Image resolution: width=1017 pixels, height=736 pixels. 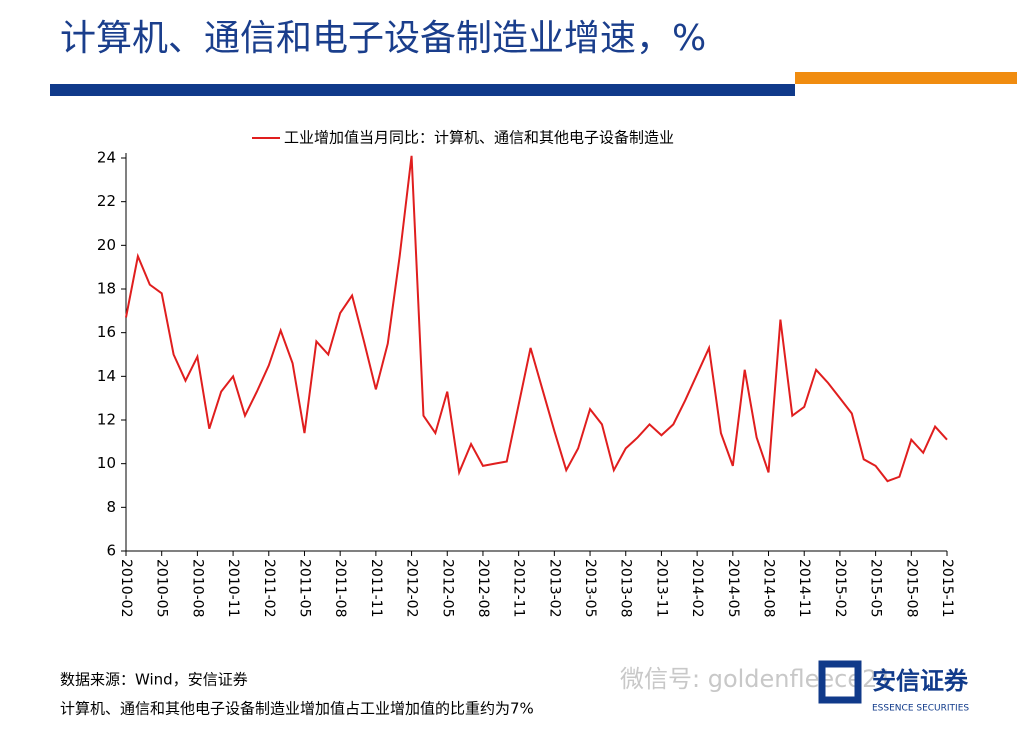 I want to click on title-bar-orange, so click(x=906, y=78).